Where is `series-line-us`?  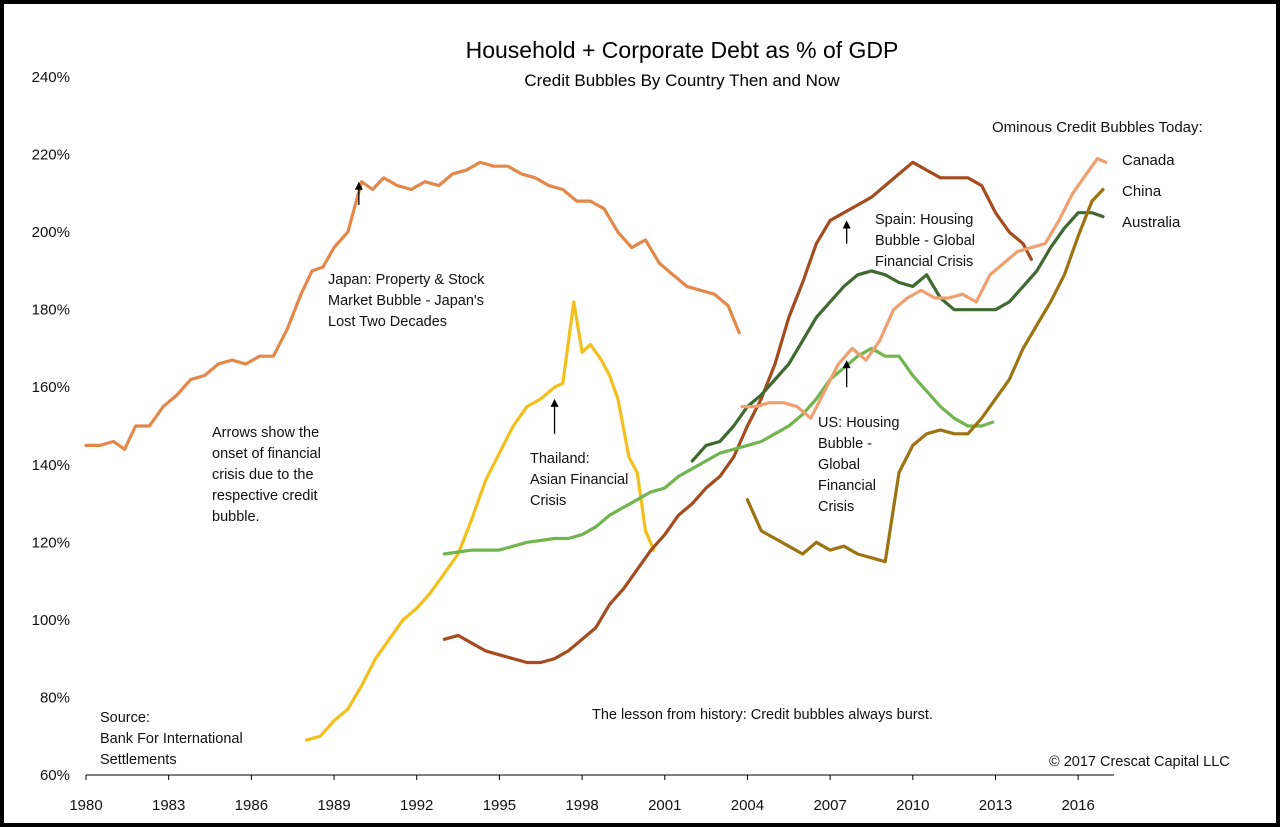 series-line-us is located at coordinates (718, 451).